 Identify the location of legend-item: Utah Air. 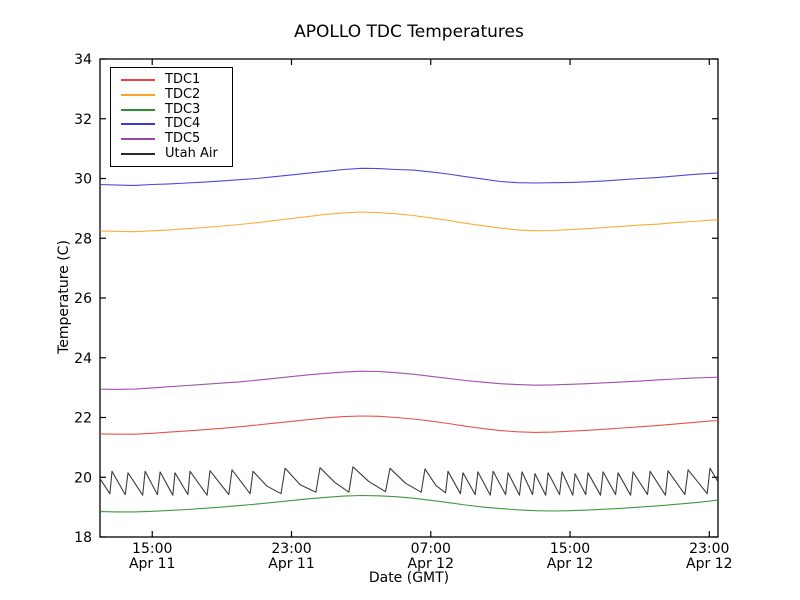
(172, 153).